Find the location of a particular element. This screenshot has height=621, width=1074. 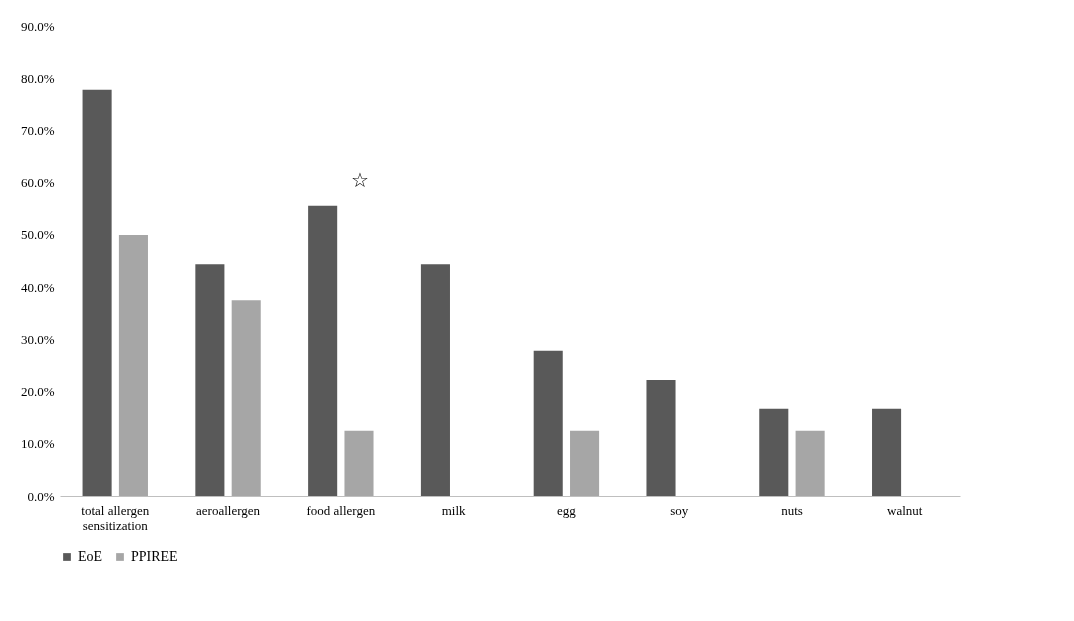

x-tick-label: aeroallergen is located at coordinates (228, 510).